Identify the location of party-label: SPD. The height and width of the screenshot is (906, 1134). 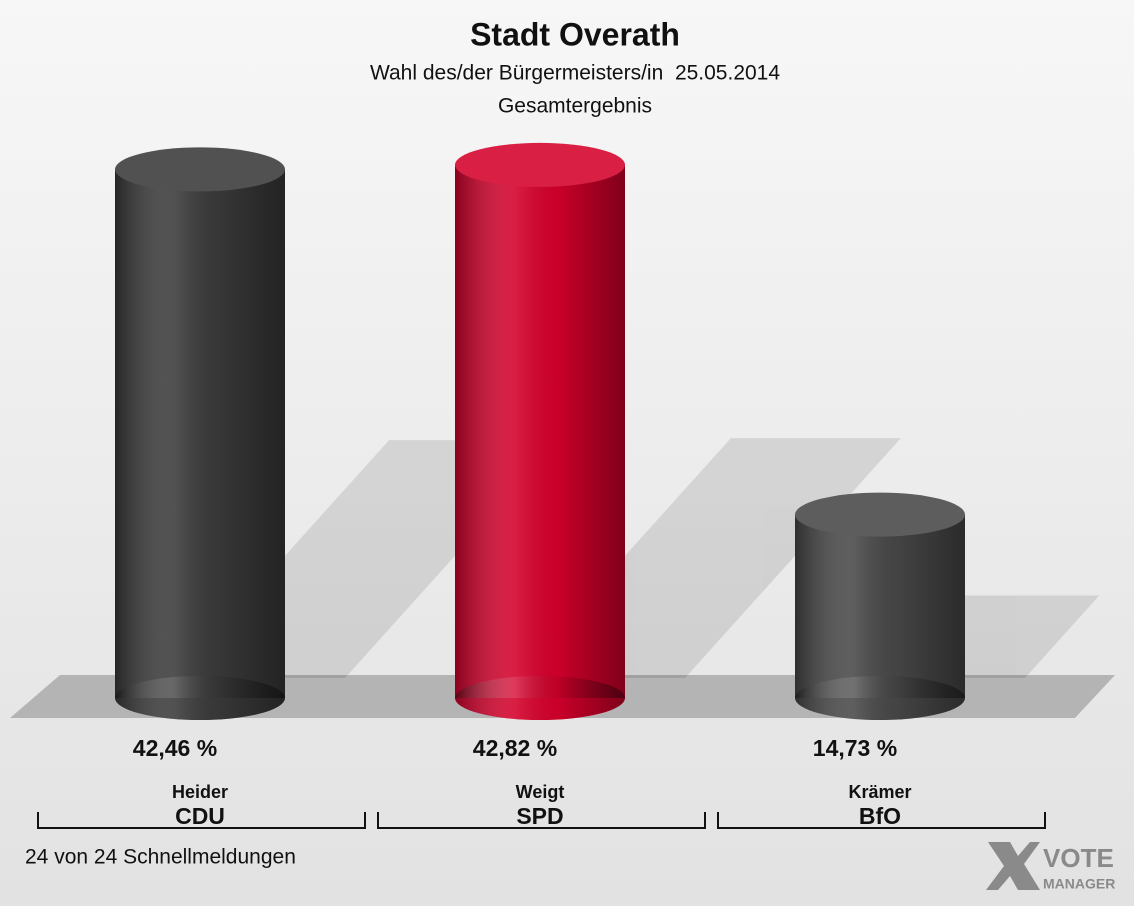
(539, 816).